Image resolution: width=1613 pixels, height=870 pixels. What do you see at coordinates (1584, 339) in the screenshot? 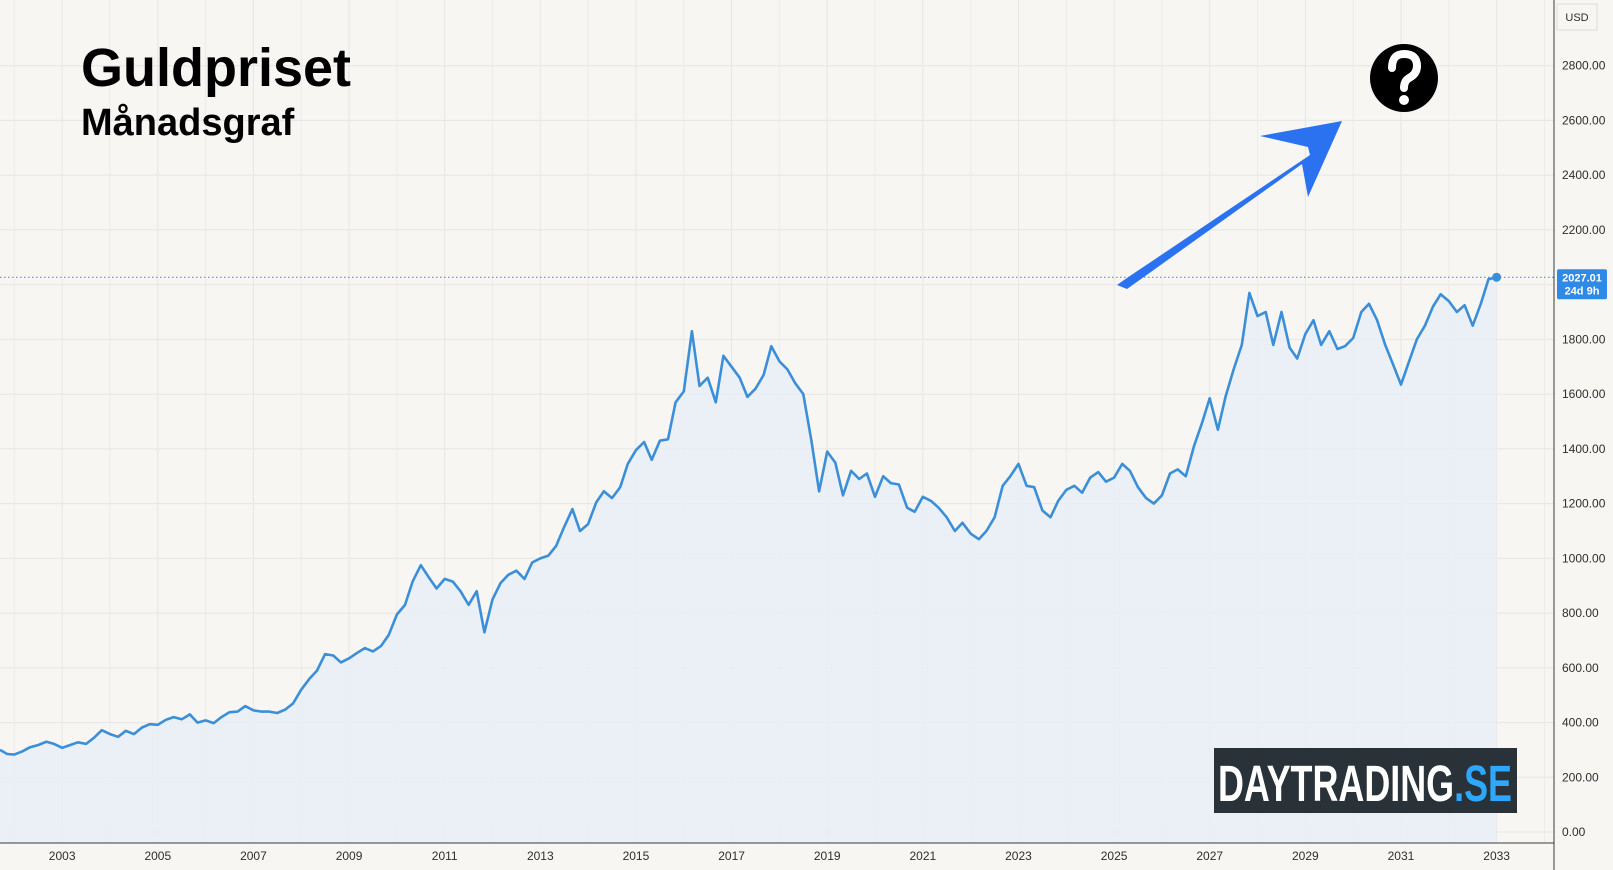
I see `y-tick-label: 1800.00` at bounding box center [1584, 339].